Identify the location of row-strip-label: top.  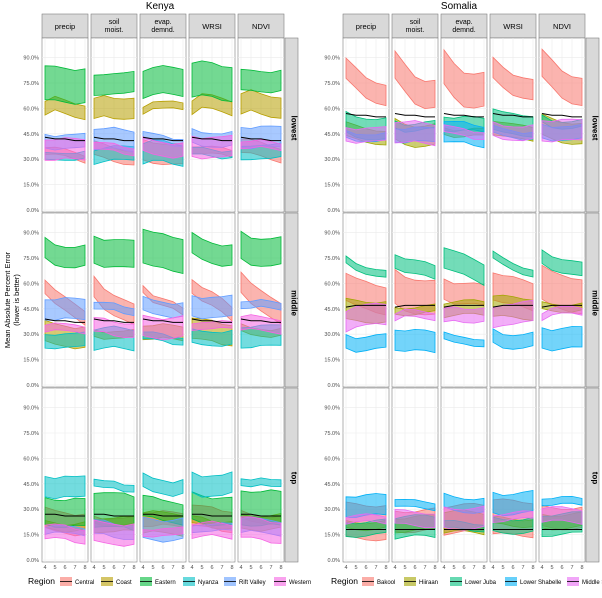
(294, 478).